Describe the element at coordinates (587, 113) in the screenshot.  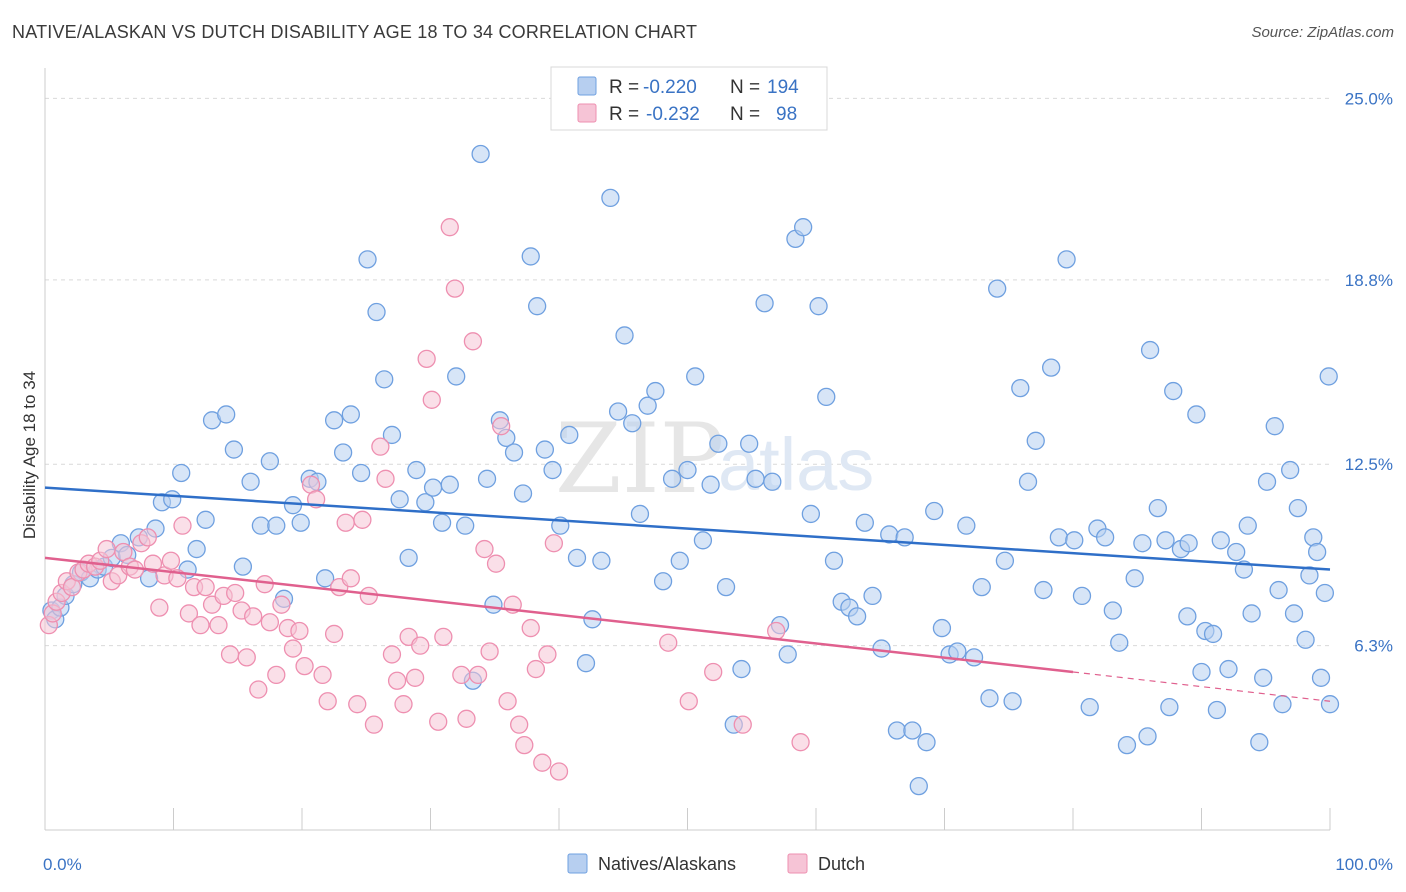
I see `legend-swatch-pink` at that location.